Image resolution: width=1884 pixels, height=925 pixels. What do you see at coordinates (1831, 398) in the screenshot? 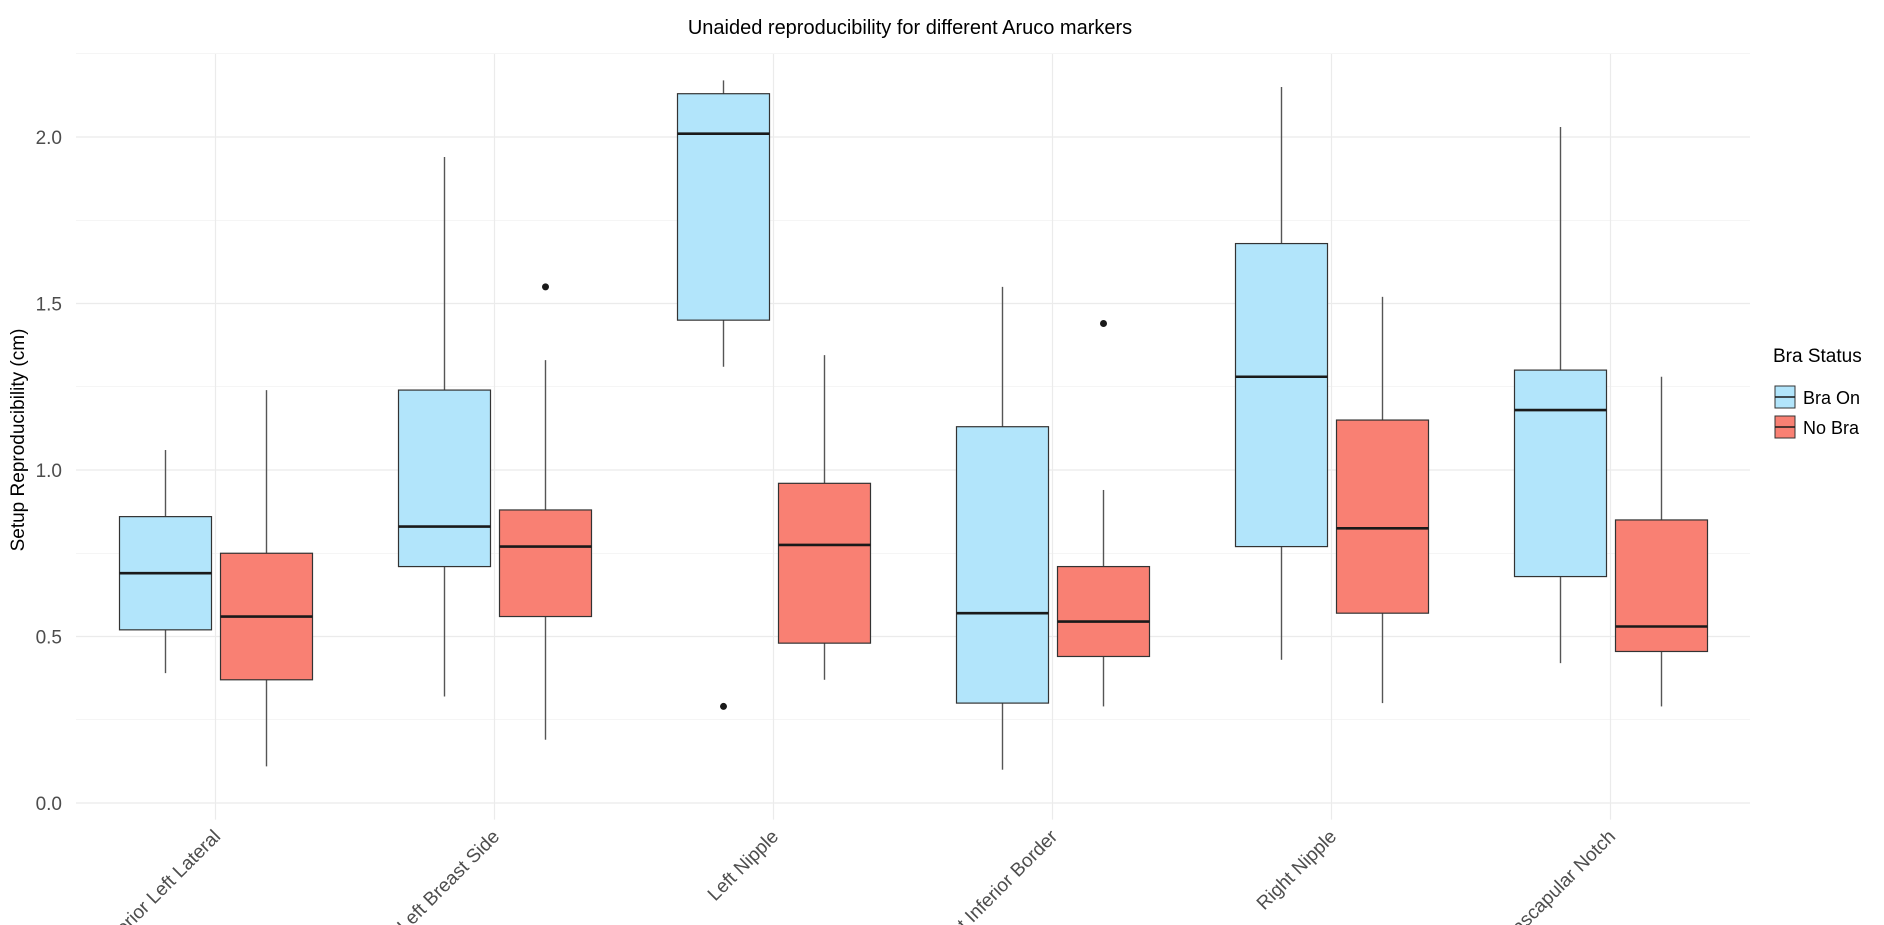
I see `legend-label: Bra On` at bounding box center [1831, 398].